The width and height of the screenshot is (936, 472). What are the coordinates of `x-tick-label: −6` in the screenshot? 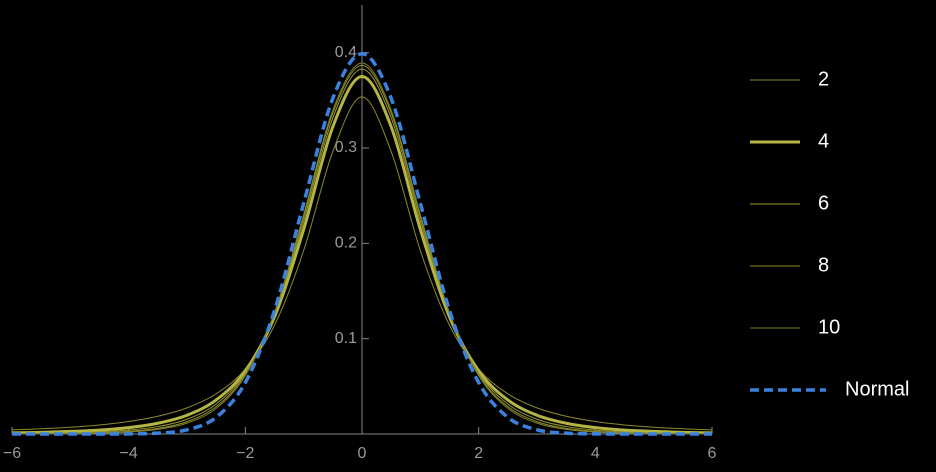 It's located at (12, 453).